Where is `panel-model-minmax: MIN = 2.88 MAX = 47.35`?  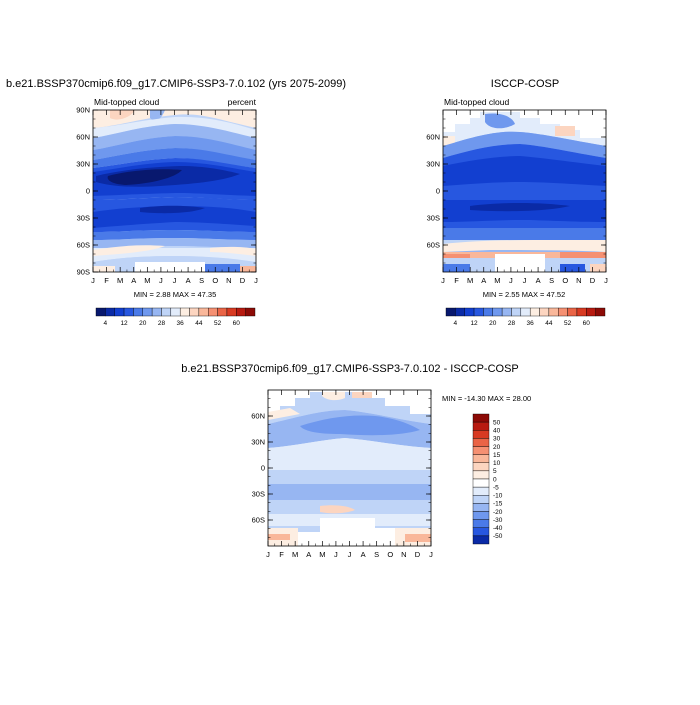 panel-model-minmax: MIN = 2.88 MAX = 47.35 is located at coordinates (175, 294).